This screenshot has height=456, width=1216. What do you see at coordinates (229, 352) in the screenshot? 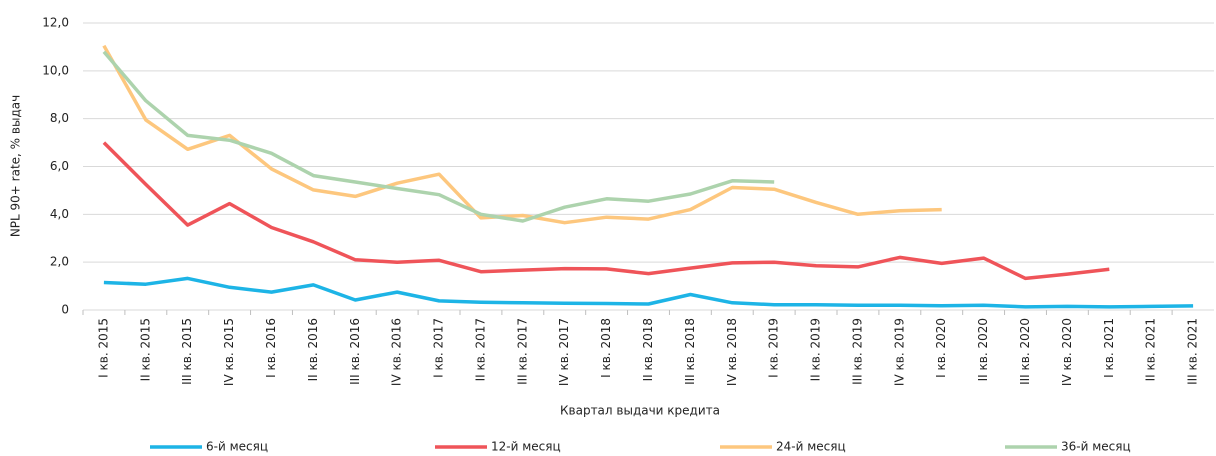
I see `x-tick-label: IV кв. 2015` at bounding box center [229, 352].